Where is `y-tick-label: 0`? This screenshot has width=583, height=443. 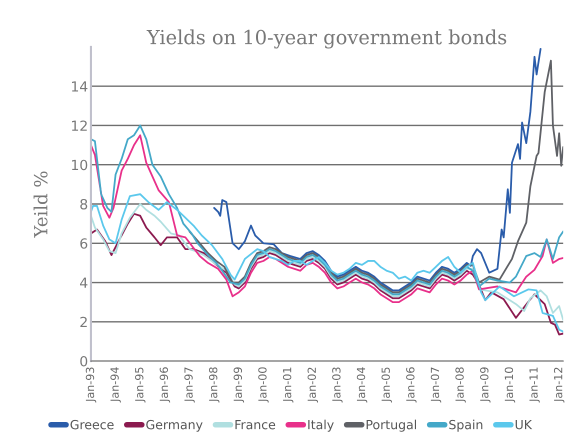
y-tick-label: 0 is located at coordinates (84, 361).